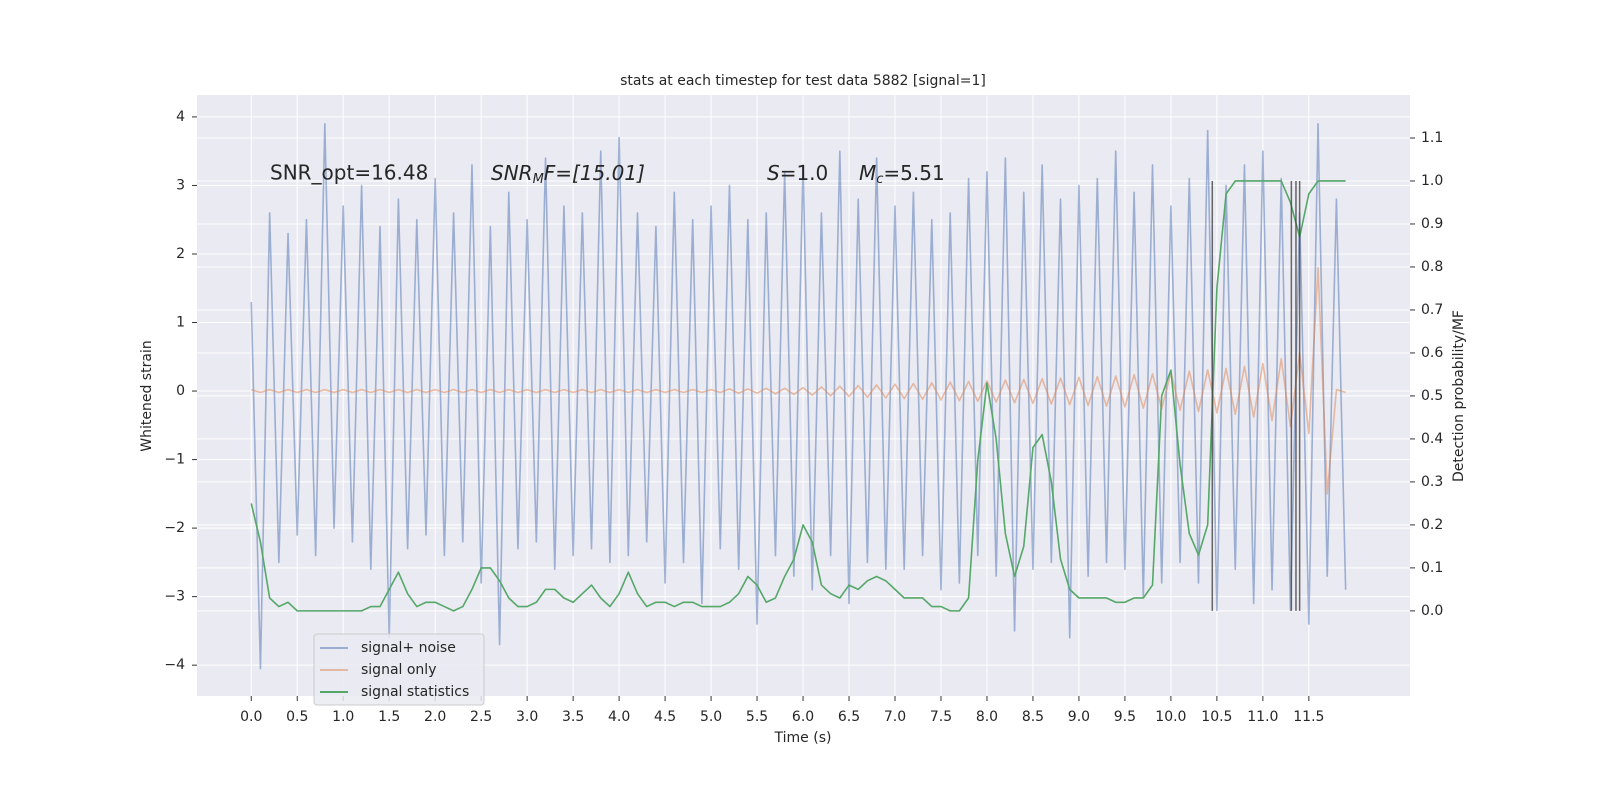 This screenshot has width=1600, height=800. Describe the element at coordinates (408, 648) in the screenshot. I see `legend-label: signal+ noise` at that location.